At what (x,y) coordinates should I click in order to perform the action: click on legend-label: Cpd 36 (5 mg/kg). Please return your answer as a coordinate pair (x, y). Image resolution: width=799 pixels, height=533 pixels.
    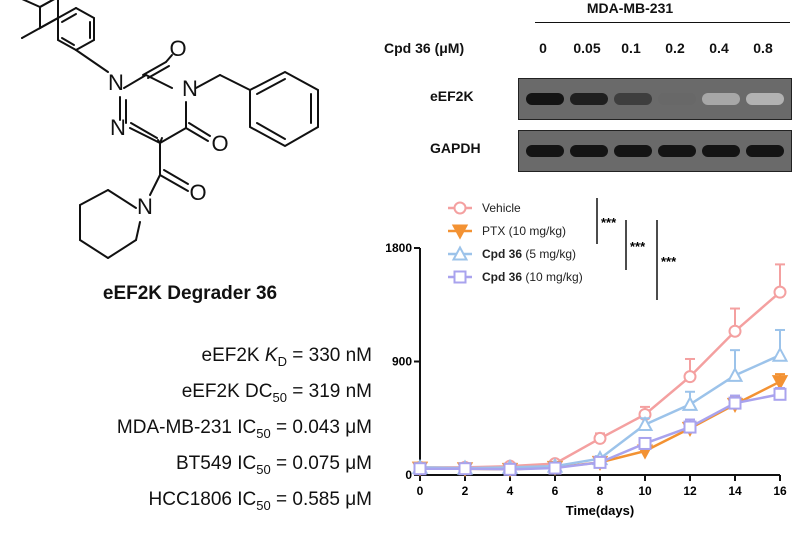
    Looking at the image, I should click on (529, 254).